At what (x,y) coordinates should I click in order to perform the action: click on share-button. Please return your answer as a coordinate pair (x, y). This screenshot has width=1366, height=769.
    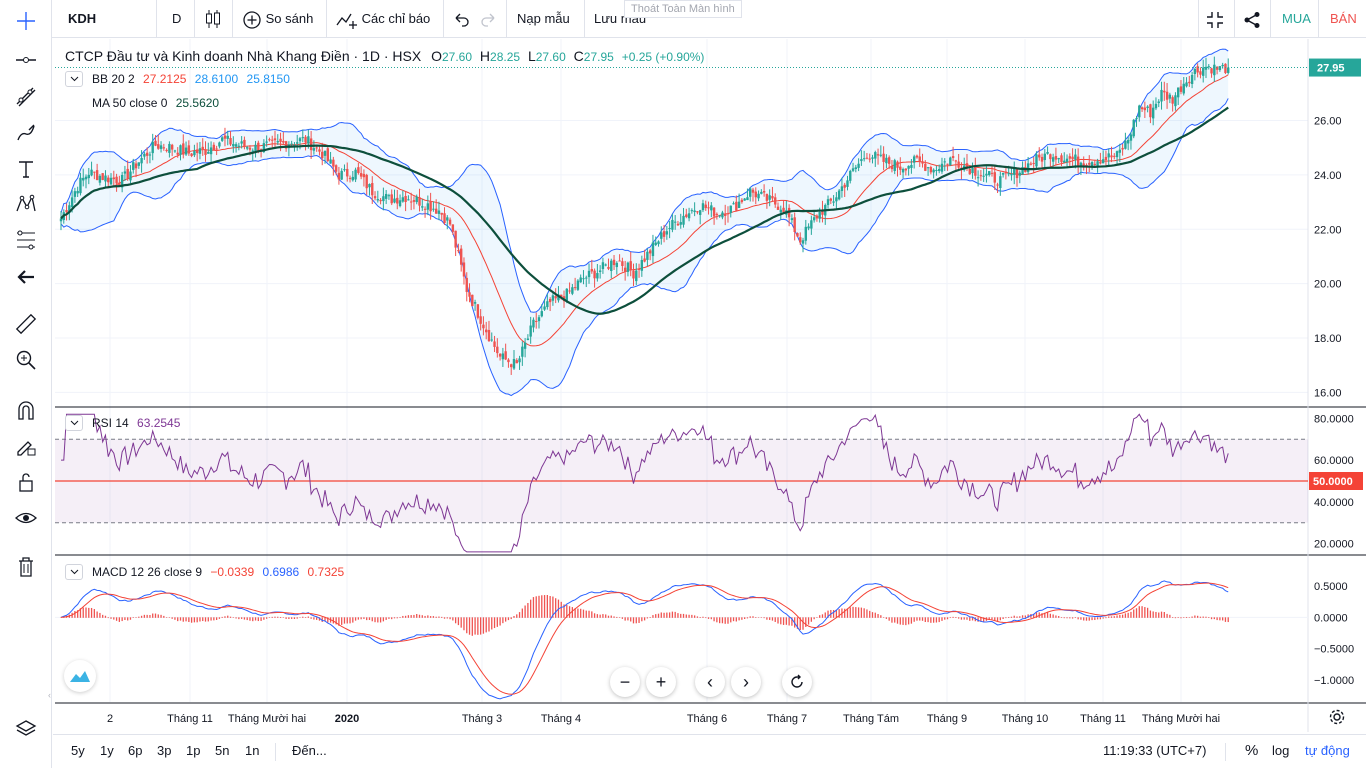
    Looking at the image, I should click on (1252, 19).